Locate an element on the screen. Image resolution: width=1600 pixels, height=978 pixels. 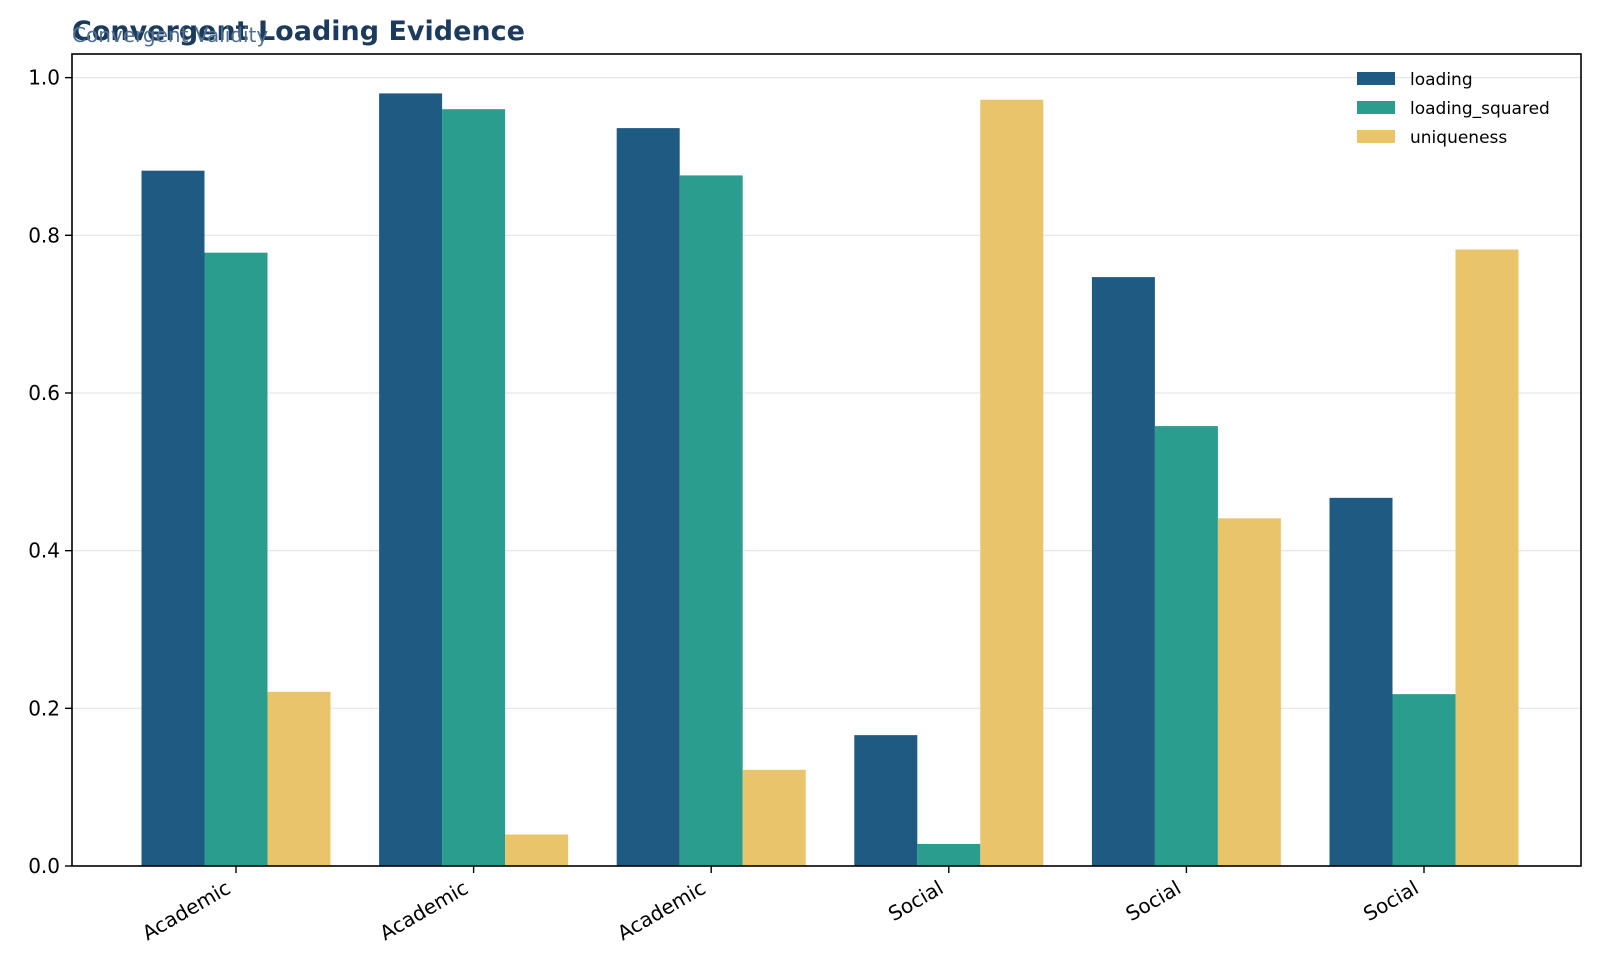
legend-label-uniqueness: uniqueness is located at coordinates (1458, 138).